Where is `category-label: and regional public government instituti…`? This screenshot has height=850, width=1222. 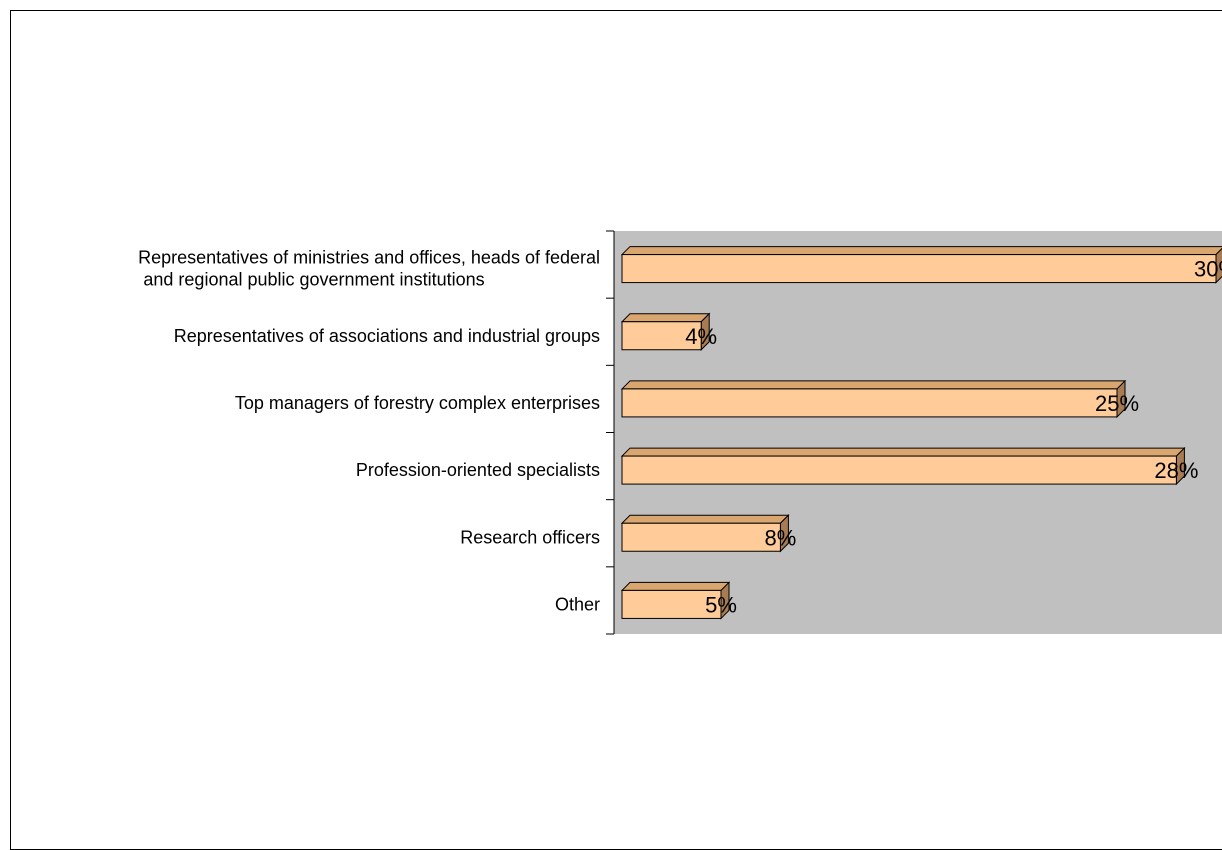 category-label: and regional public government instituti… is located at coordinates (313, 280).